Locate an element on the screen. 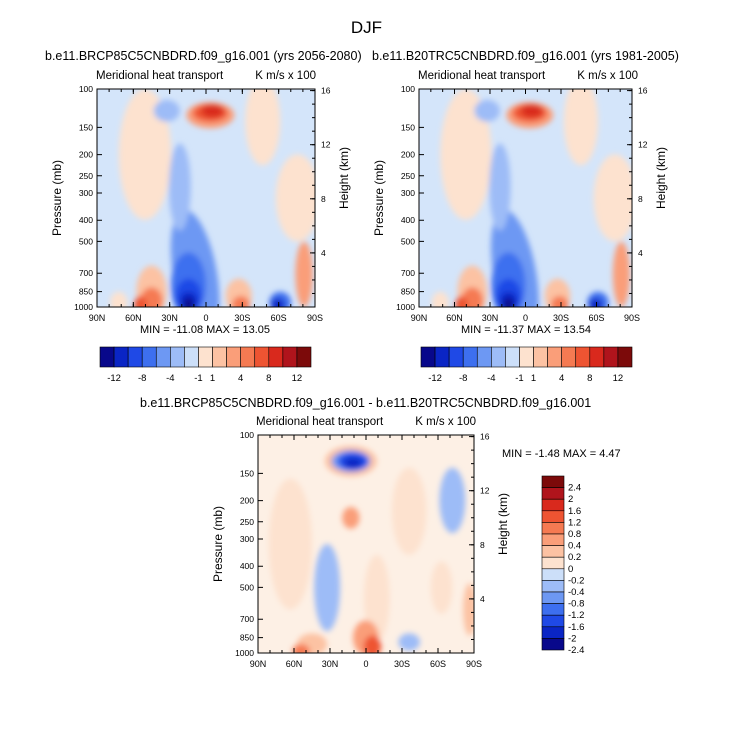 Image resolution: width=733 pixels, height=745 pixels. colorbar-label: 0.2 is located at coordinates (574, 557).